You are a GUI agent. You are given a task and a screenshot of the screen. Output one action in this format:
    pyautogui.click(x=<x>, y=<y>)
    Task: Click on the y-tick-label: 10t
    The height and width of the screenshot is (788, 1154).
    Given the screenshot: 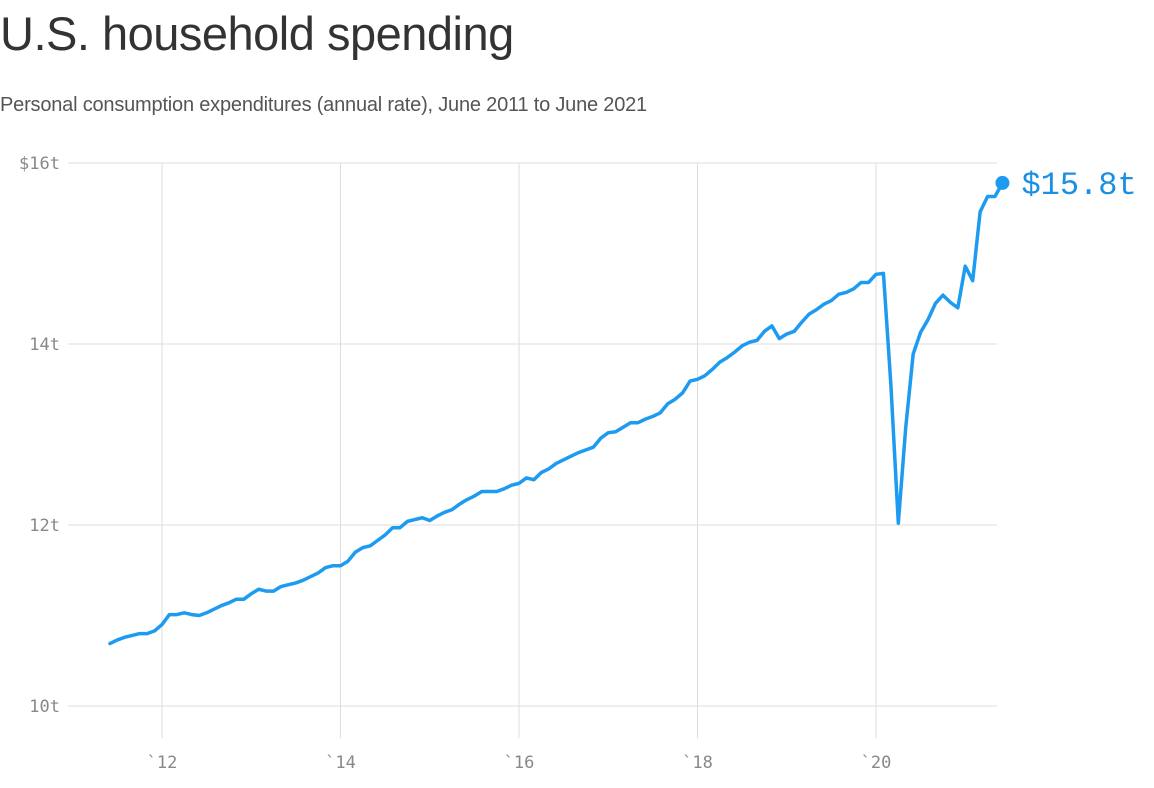 What is the action you would take?
    pyautogui.click(x=44, y=707)
    